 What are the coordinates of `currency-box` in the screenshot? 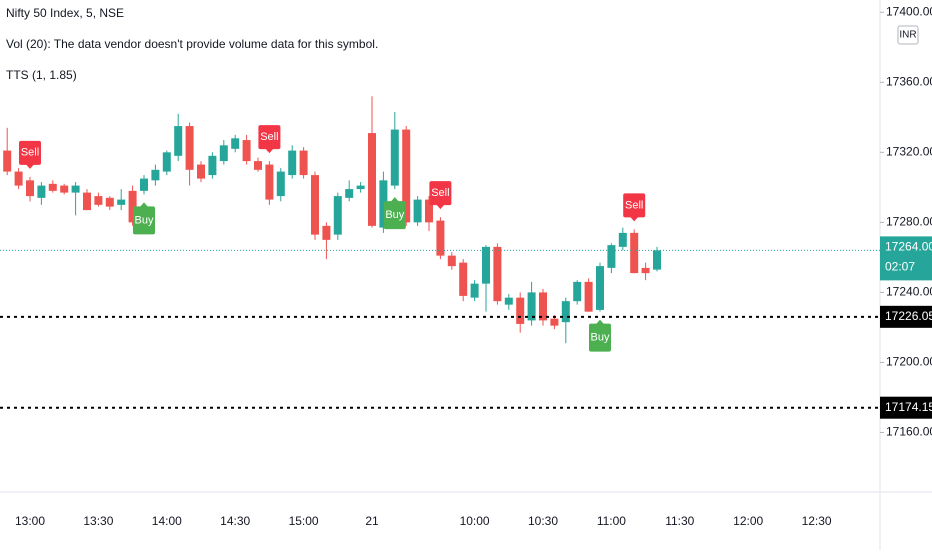 It's located at (908, 35).